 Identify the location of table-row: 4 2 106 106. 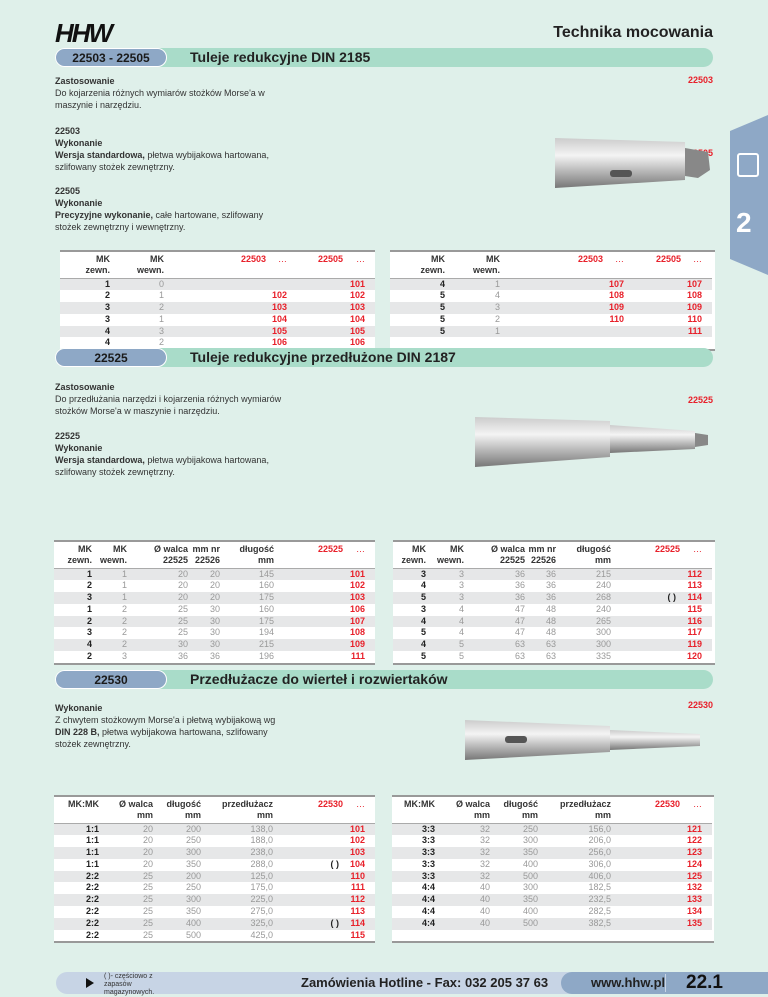
(217, 343).